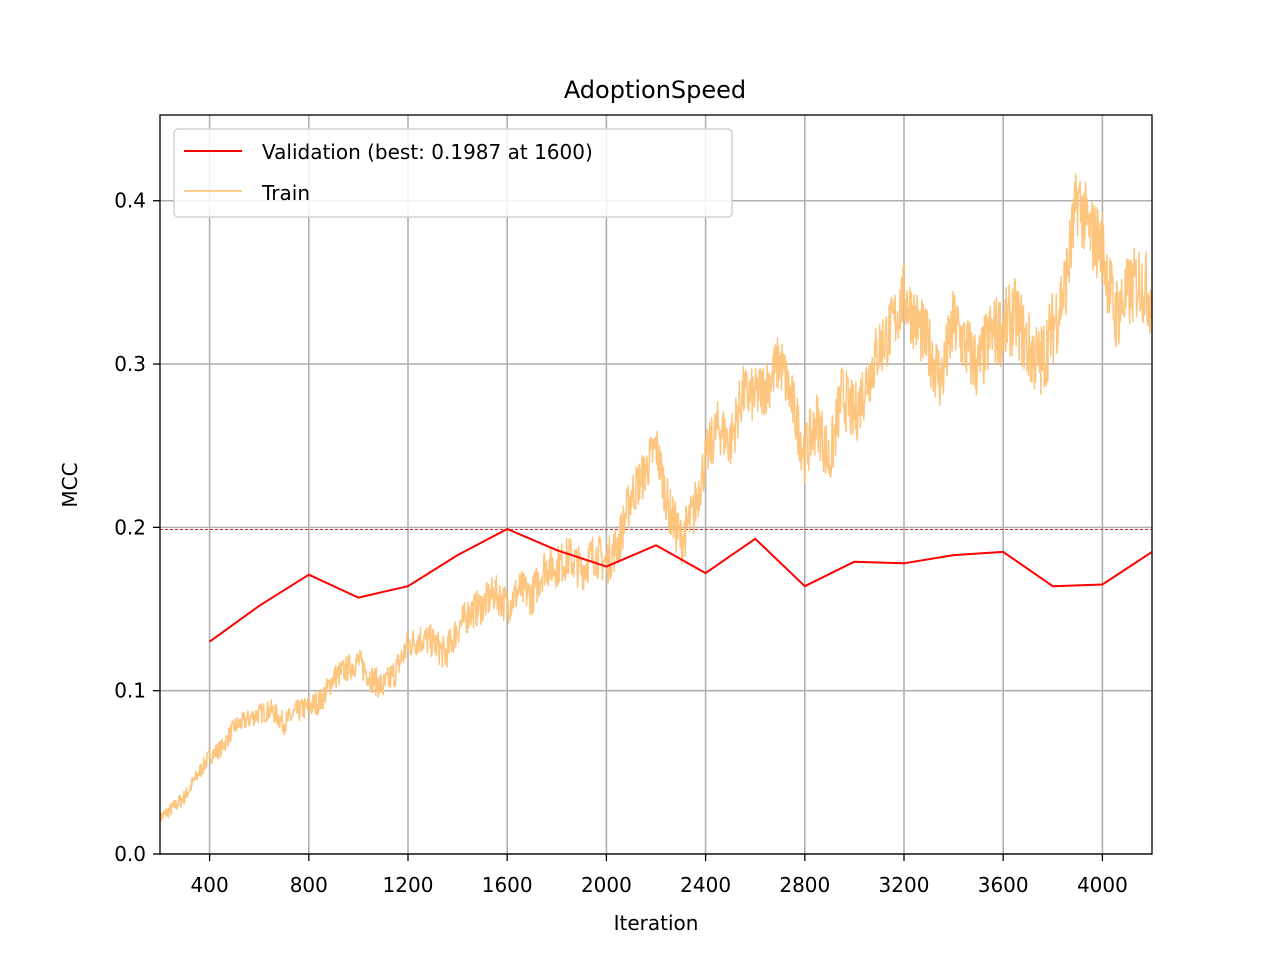 The height and width of the screenshot is (960, 1280). I want to click on legend-box, so click(453, 173).